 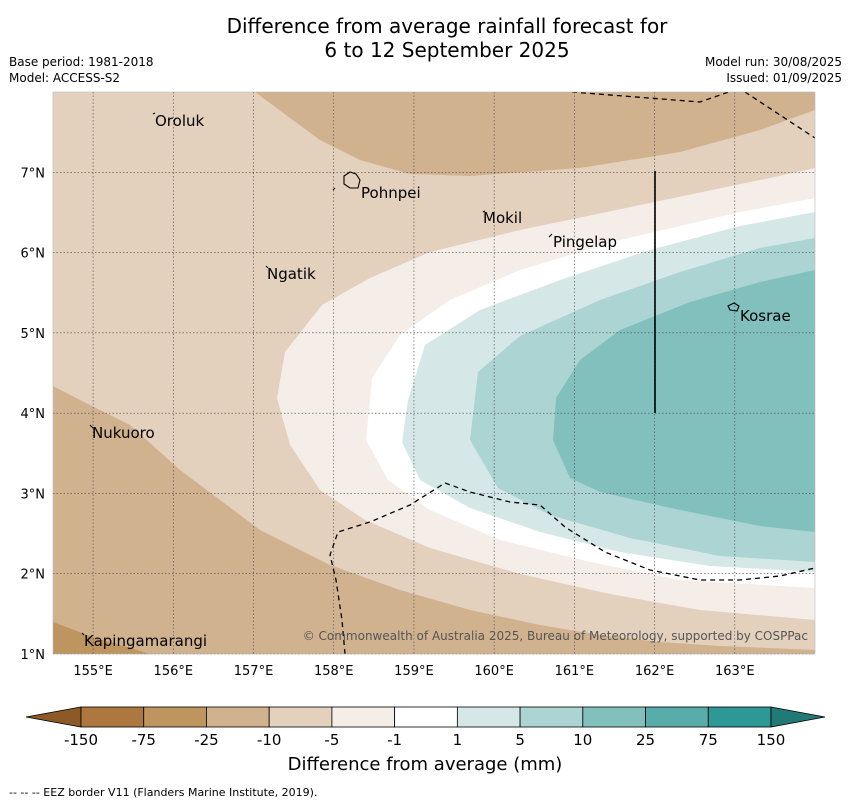 I want to click on kapingamarangi-atoll-shape, so click(x=83, y=634).